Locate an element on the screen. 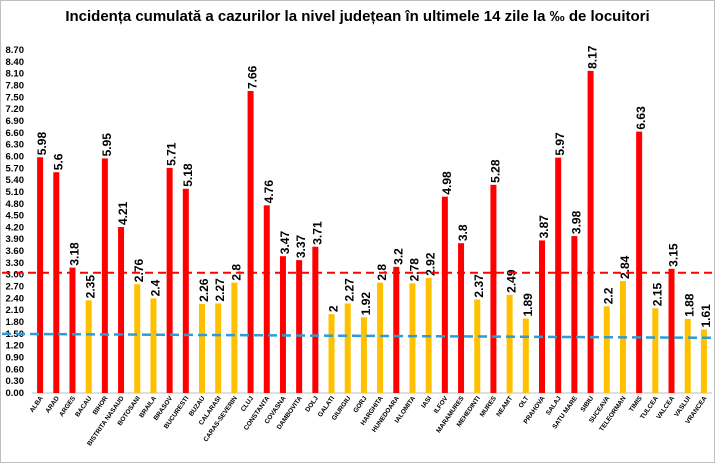 The width and height of the screenshot is (715, 463). data-label: 3.71 is located at coordinates (317, 233).